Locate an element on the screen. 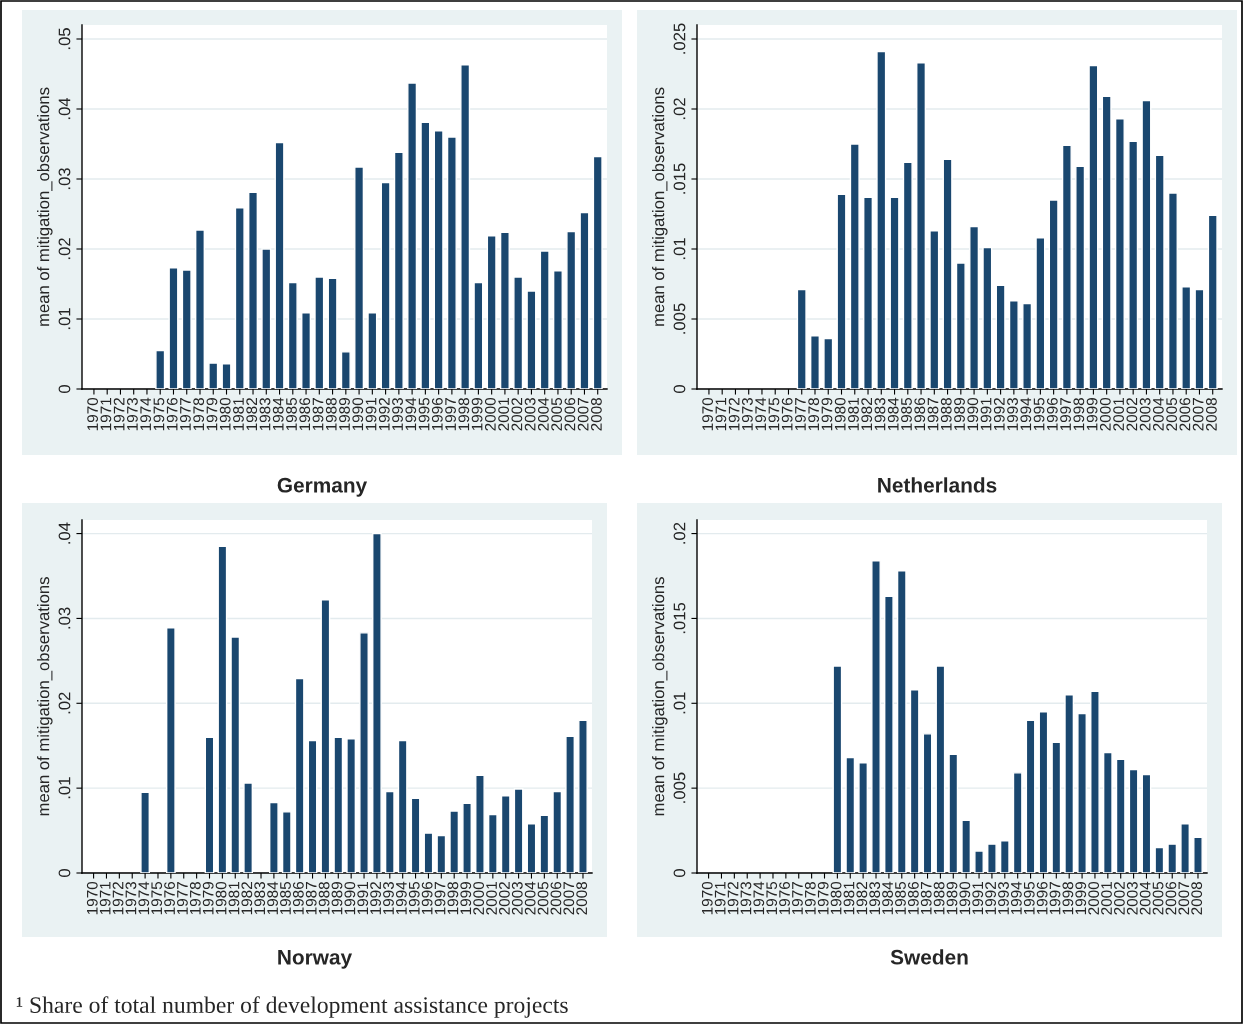  x-tick-label: 1988 is located at coordinates (331, 414).